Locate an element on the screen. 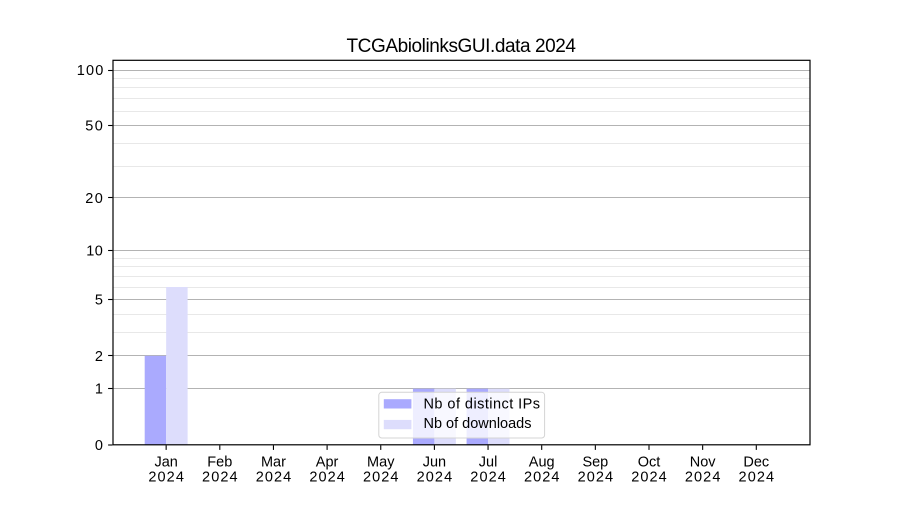 The image size is (900, 505). svg-text: 50 is located at coordinates (94, 127).